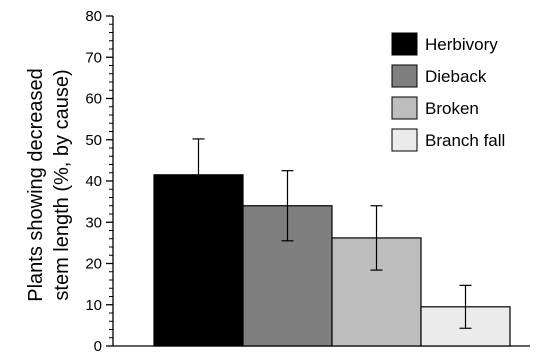 This screenshot has height=353, width=551. What do you see at coordinates (93, 16) in the screenshot?
I see `y-tick-label: 80` at bounding box center [93, 16].